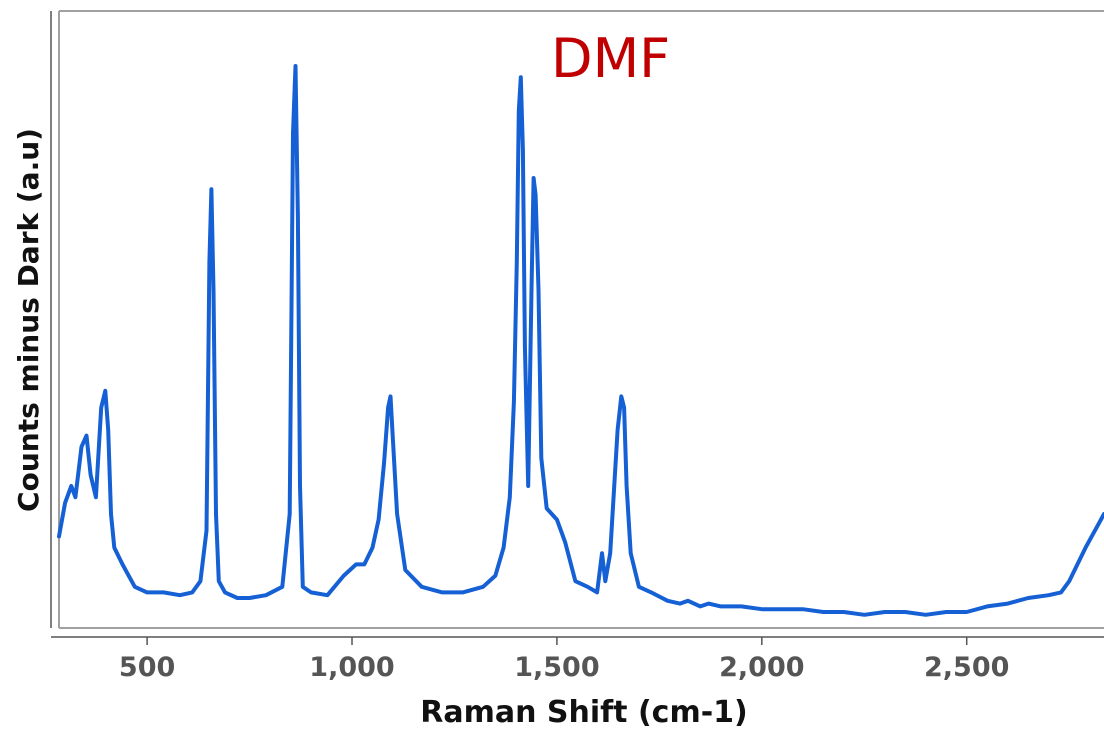 Image resolution: width=1104 pixels, height=731 pixels. I want to click on x-tick-label-1500: 1,500, so click(556, 667).